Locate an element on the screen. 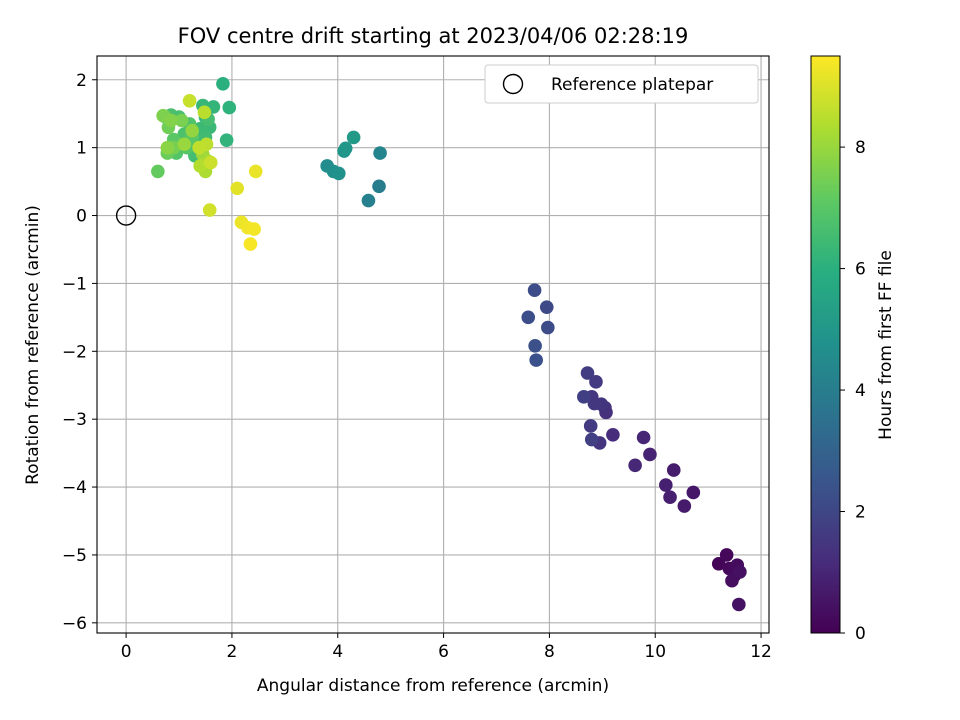 The image size is (960, 720). colorbar-tick-label: 2 is located at coordinates (860, 513).